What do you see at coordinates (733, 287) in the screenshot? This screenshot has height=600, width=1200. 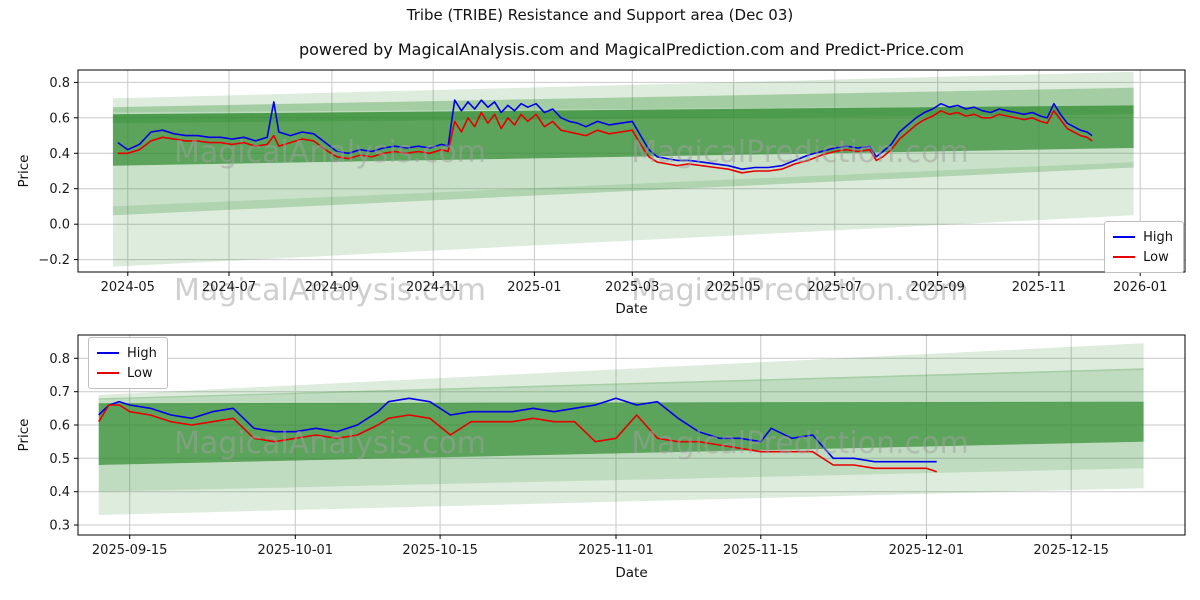 I see `svg-text: 2025-05` at bounding box center [733, 287].